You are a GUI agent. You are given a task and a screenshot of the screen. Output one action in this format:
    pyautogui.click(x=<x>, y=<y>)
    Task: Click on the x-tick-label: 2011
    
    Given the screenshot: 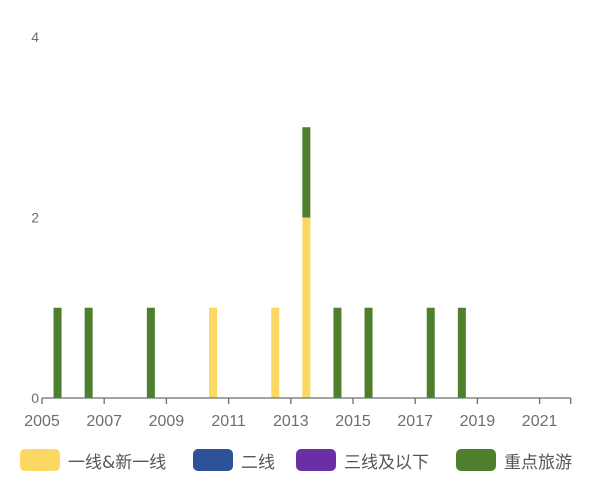 What is the action you would take?
    pyautogui.click(x=228, y=421)
    